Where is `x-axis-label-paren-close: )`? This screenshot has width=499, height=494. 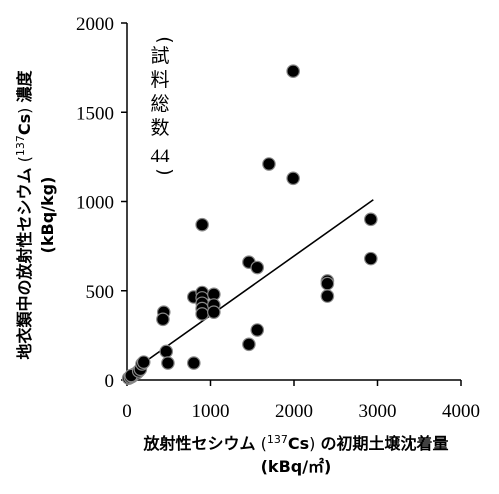 x-axis-label-paren-close: ) is located at coordinates (314, 443).